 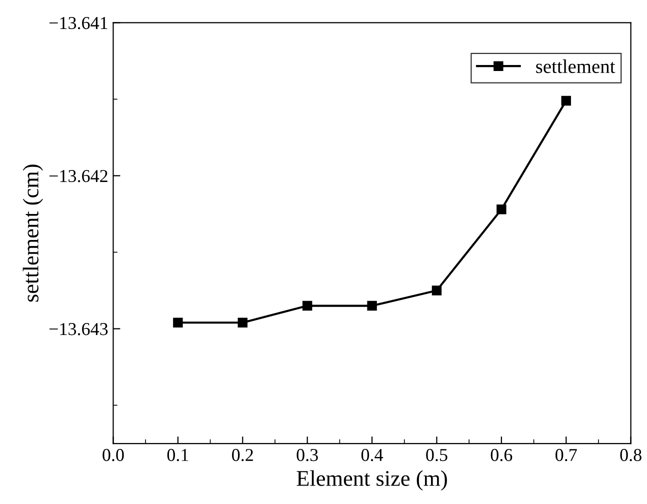 What do you see at coordinates (437, 455) in the screenshot?
I see `x-tick-label: 0.5` at bounding box center [437, 455].